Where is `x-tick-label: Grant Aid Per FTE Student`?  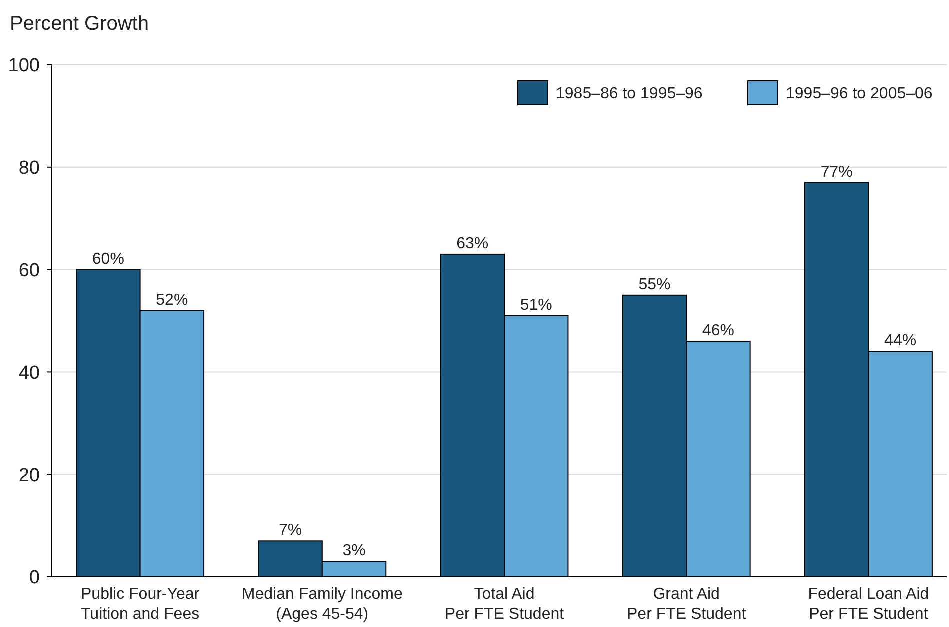 x-tick-label: Grant Aid Per FTE Student is located at coordinates (687, 604).